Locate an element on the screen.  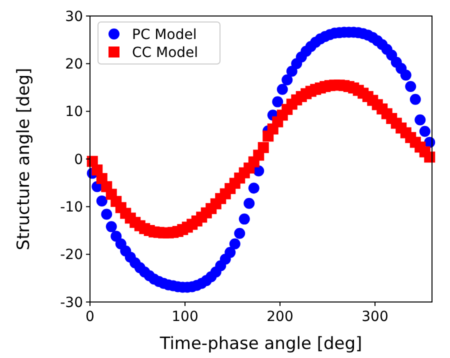
y-tick-label: 30 is located at coordinates (74, 16).